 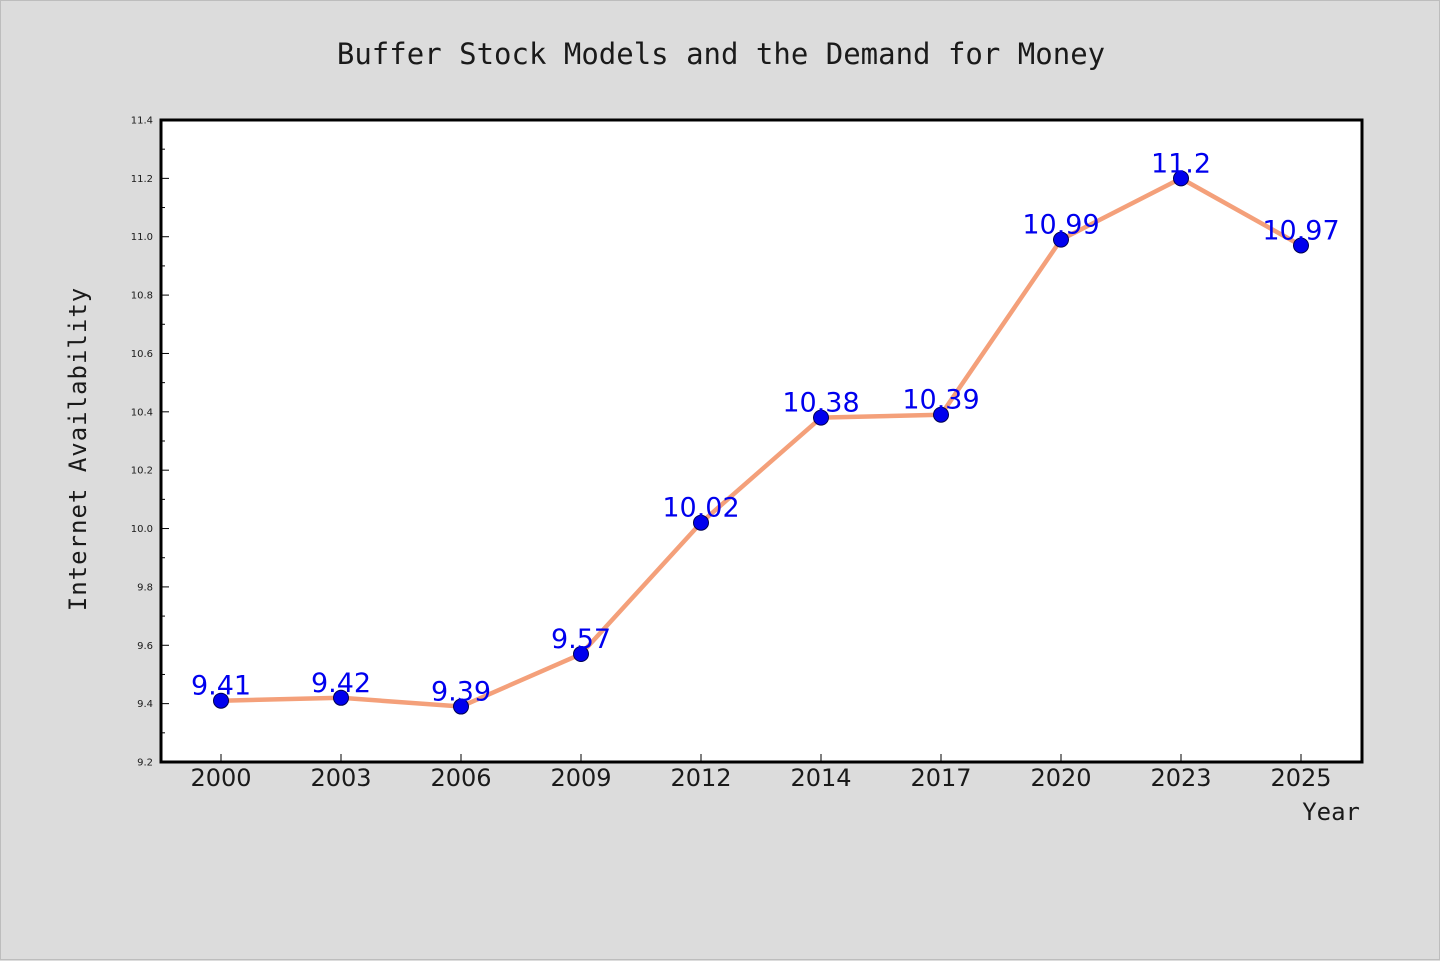 What do you see at coordinates (820, 403) in the screenshot?
I see `data-label: 10.38` at bounding box center [820, 403].